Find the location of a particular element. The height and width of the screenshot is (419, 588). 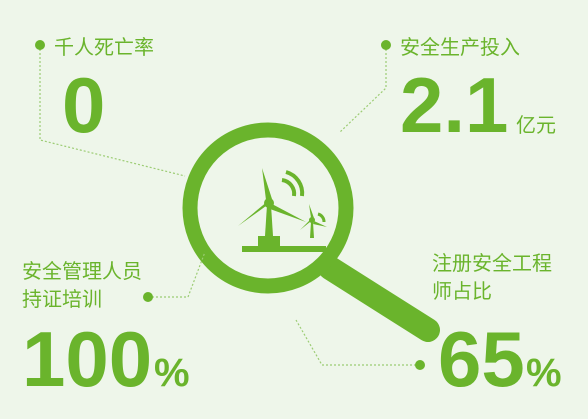

item-value: 65 is located at coordinates (481, 359).